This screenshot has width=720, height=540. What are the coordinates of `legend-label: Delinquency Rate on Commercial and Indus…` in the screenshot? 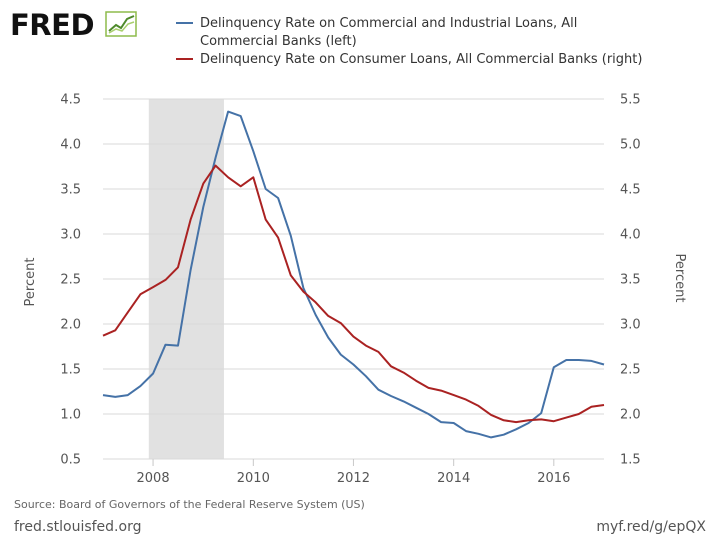 It's located at (388, 23).